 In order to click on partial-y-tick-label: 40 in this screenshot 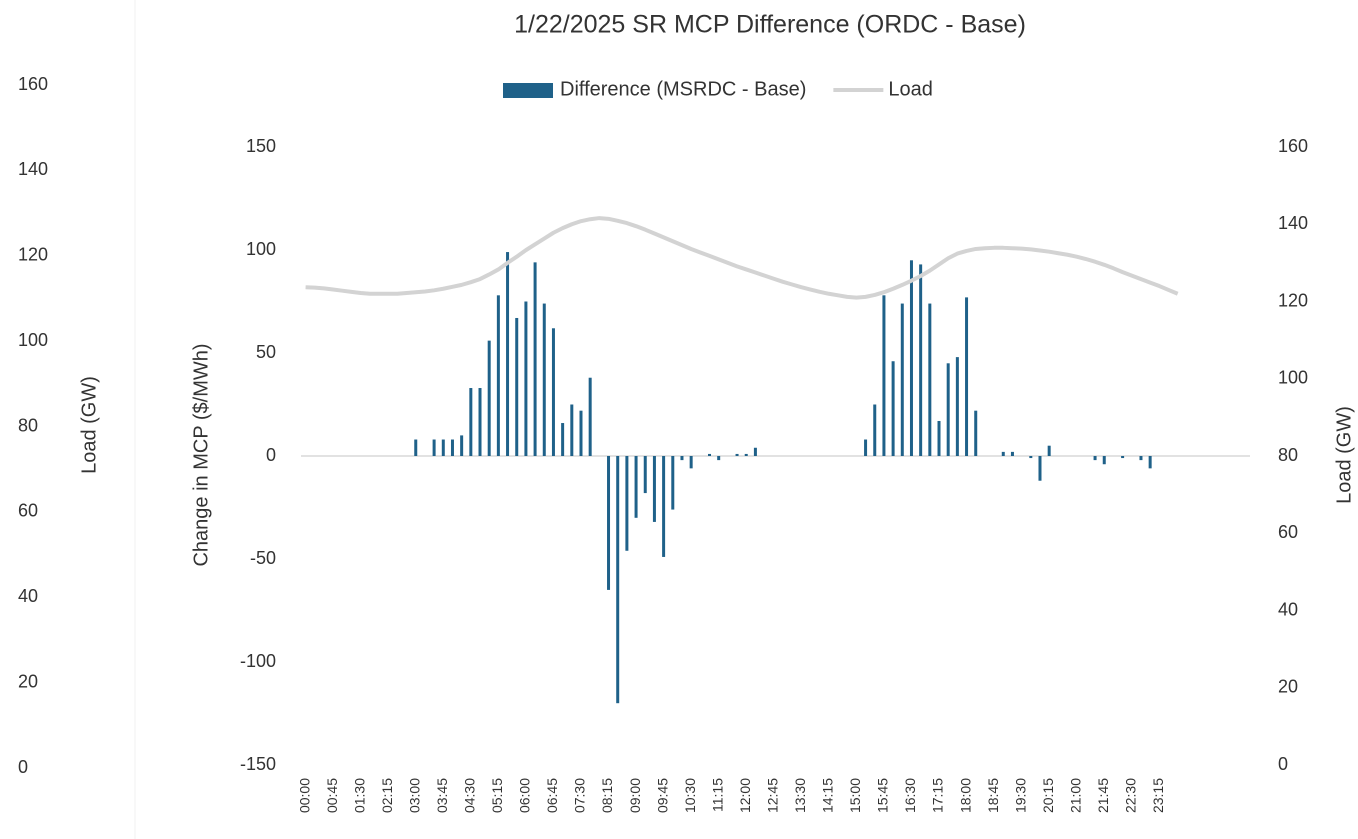, I will do `click(28, 596)`.